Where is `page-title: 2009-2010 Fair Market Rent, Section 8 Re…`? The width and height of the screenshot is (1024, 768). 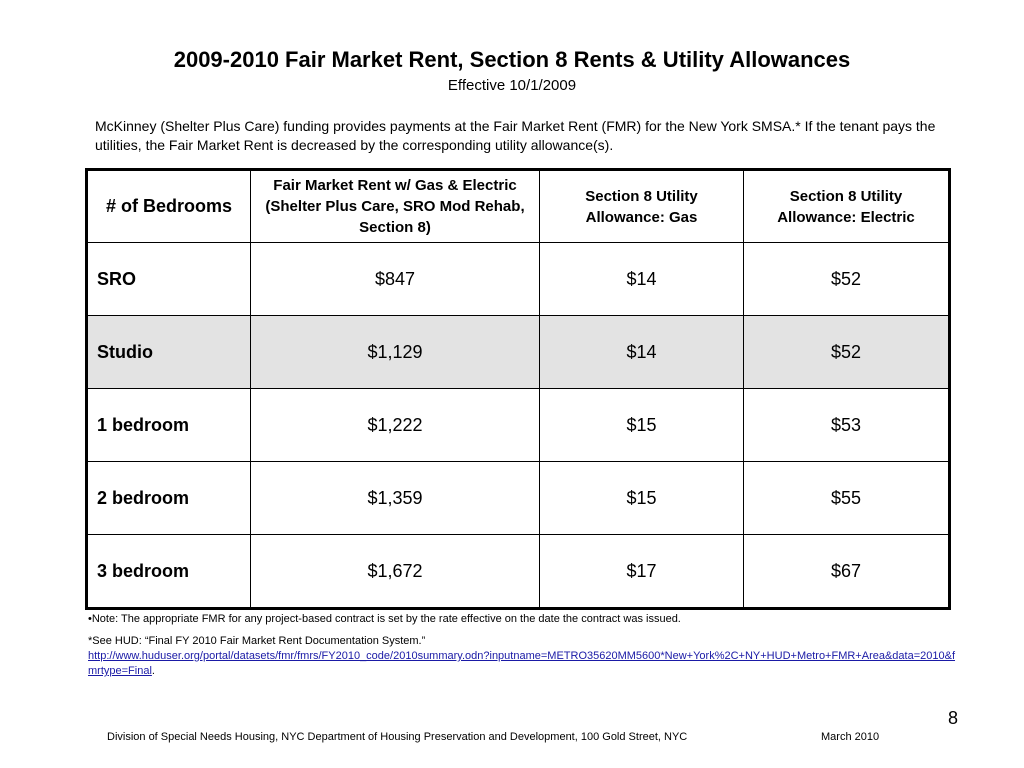
page-title: 2009-2010 Fair Market Rent, Section 8 Re… is located at coordinates (512, 59).